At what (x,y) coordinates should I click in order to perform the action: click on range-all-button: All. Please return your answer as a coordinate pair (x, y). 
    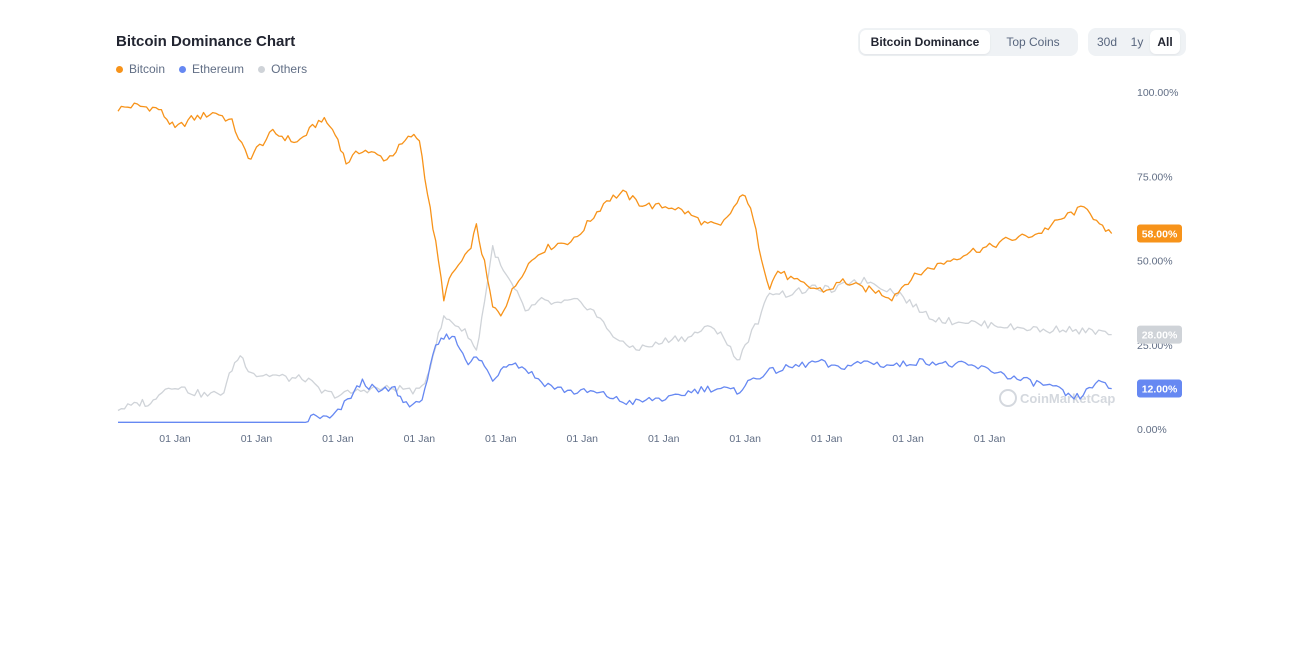
    Looking at the image, I should click on (1165, 42).